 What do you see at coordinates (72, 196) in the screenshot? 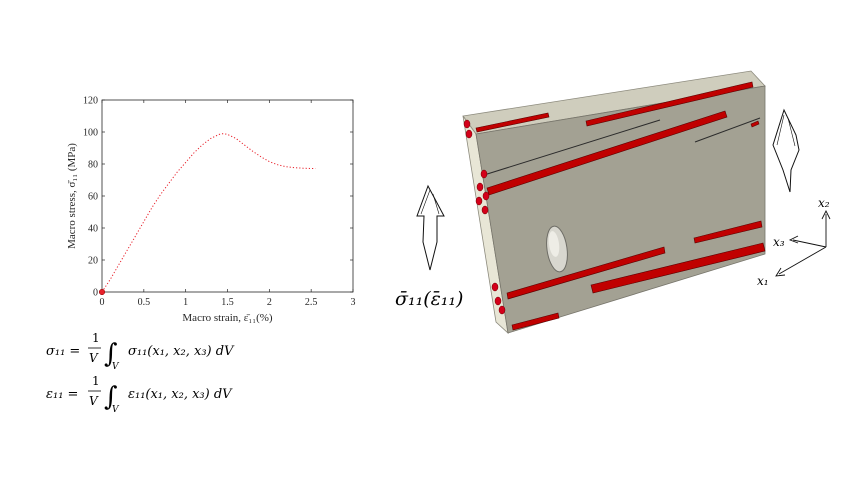
I see `y-axis-label: Macro stress, σ̄₁₁ (MPa)` at bounding box center [72, 196].